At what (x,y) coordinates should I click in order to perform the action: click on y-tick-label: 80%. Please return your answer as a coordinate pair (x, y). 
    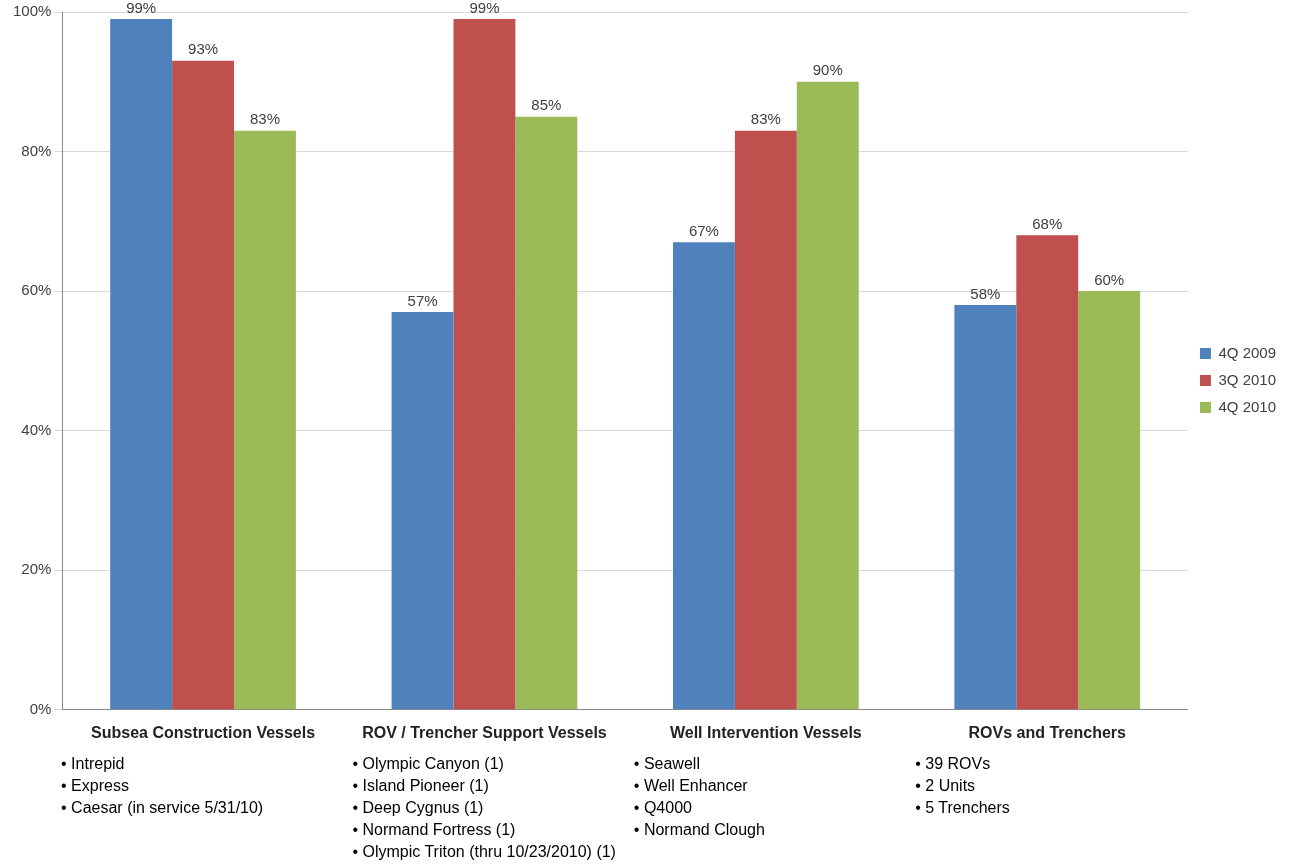
    Looking at the image, I should click on (36, 150).